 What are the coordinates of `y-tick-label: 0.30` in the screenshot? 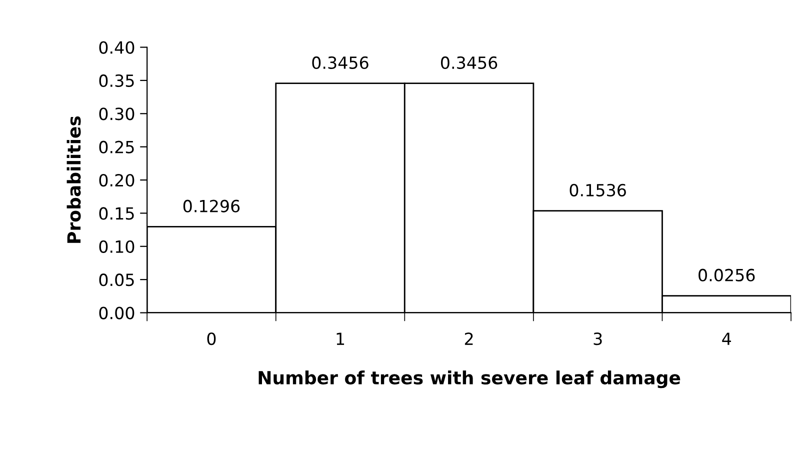 It's located at (116, 114).